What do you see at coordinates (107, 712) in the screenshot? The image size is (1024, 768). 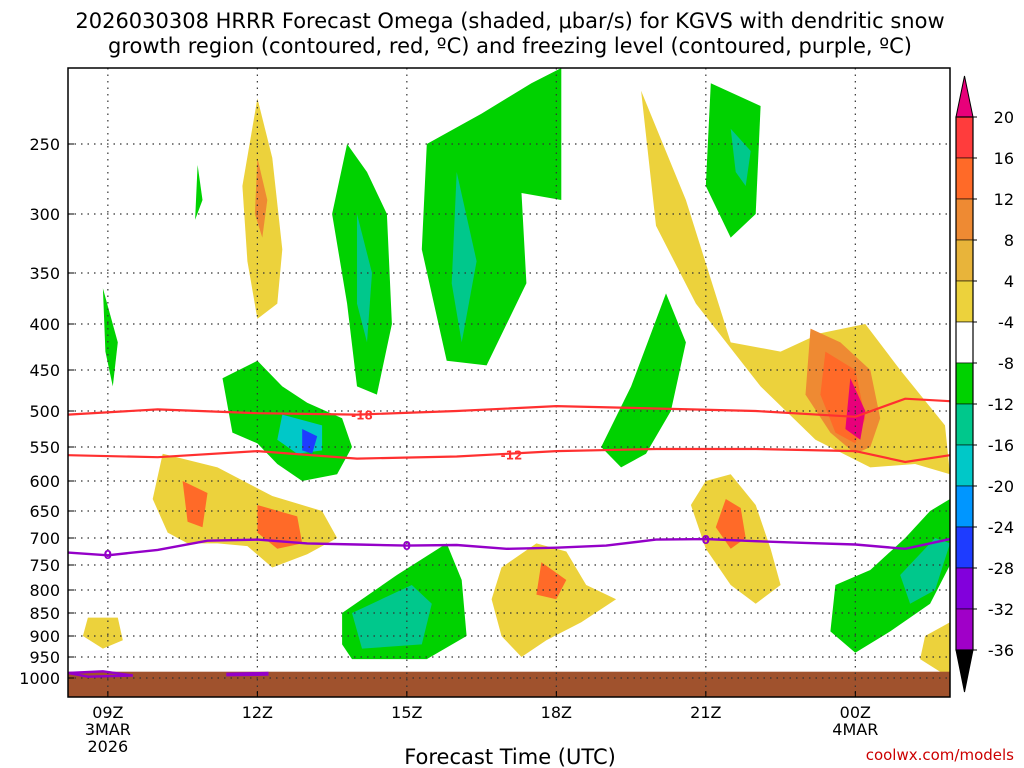 I see `x-tick-label: 09Z` at bounding box center [107, 712].